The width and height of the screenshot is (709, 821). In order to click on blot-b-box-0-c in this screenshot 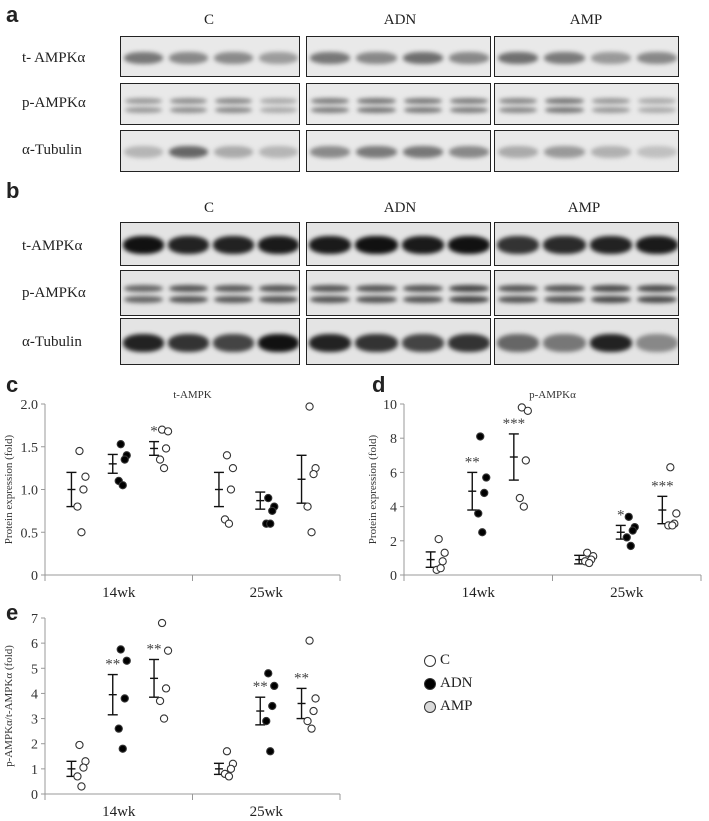, I will do `click(210, 244)`.